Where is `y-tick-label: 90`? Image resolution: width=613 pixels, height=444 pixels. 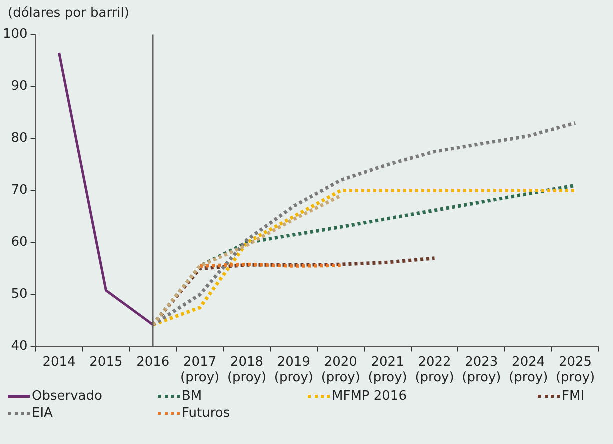
y-tick-label: 90 is located at coordinates (19, 86).